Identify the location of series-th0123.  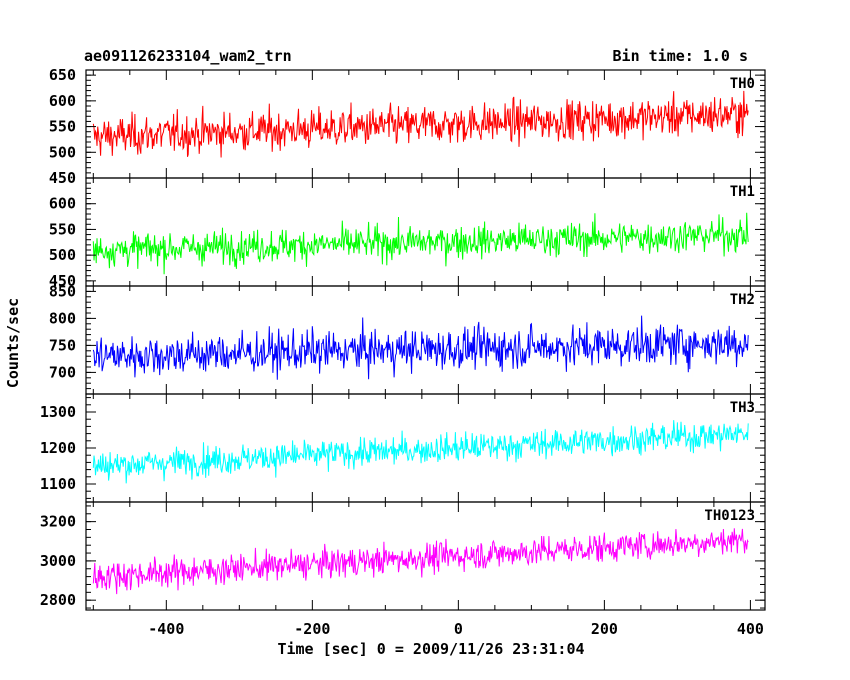
(420, 561).